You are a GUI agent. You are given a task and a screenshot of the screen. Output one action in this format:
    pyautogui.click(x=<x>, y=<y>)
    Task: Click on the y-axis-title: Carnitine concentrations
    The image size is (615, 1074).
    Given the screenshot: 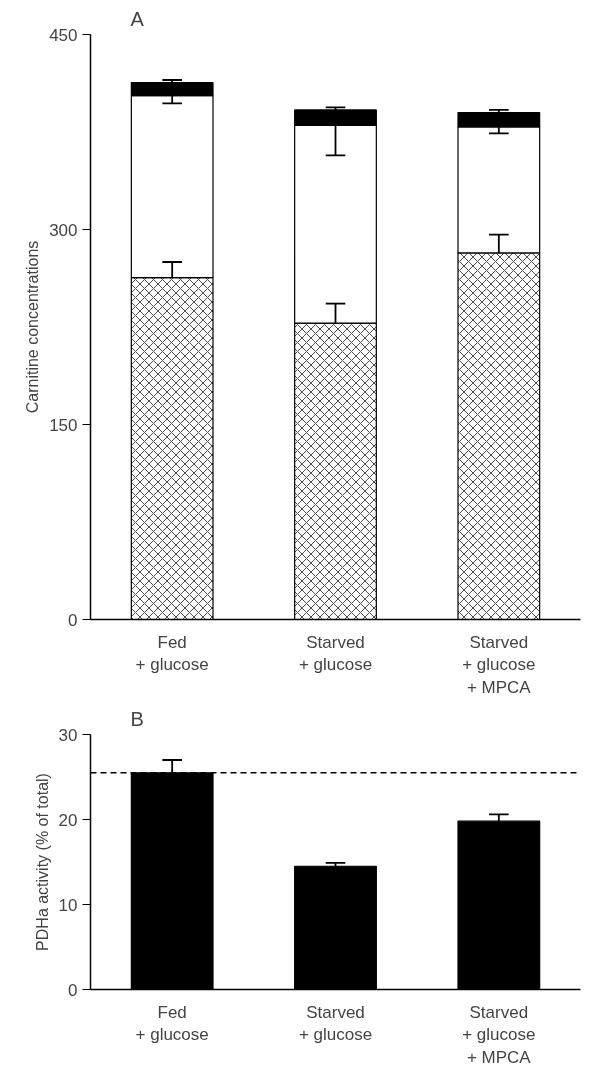 What is the action you would take?
    pyautogui.click(x=33, y=327)
    